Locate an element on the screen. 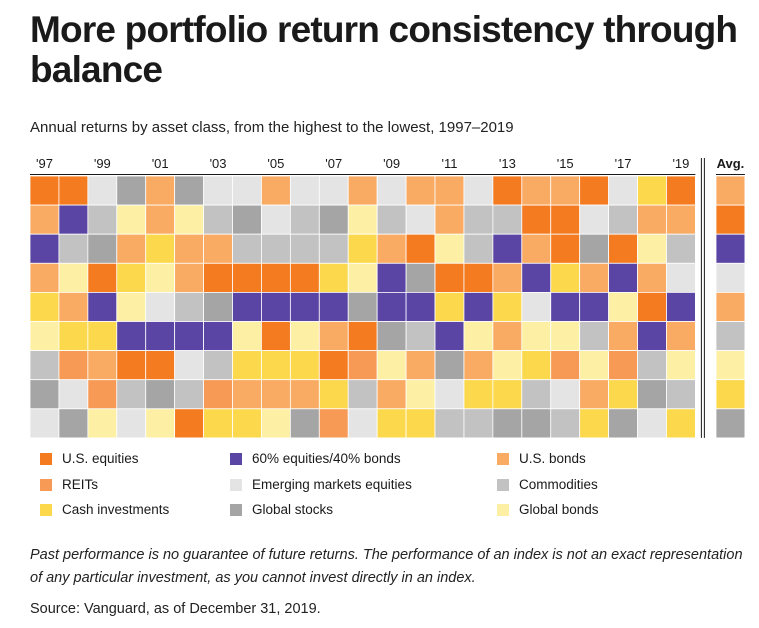 The image size is (759, 628). legend-item-us-equities: U.S. equities is located at coordinates (89, 458).